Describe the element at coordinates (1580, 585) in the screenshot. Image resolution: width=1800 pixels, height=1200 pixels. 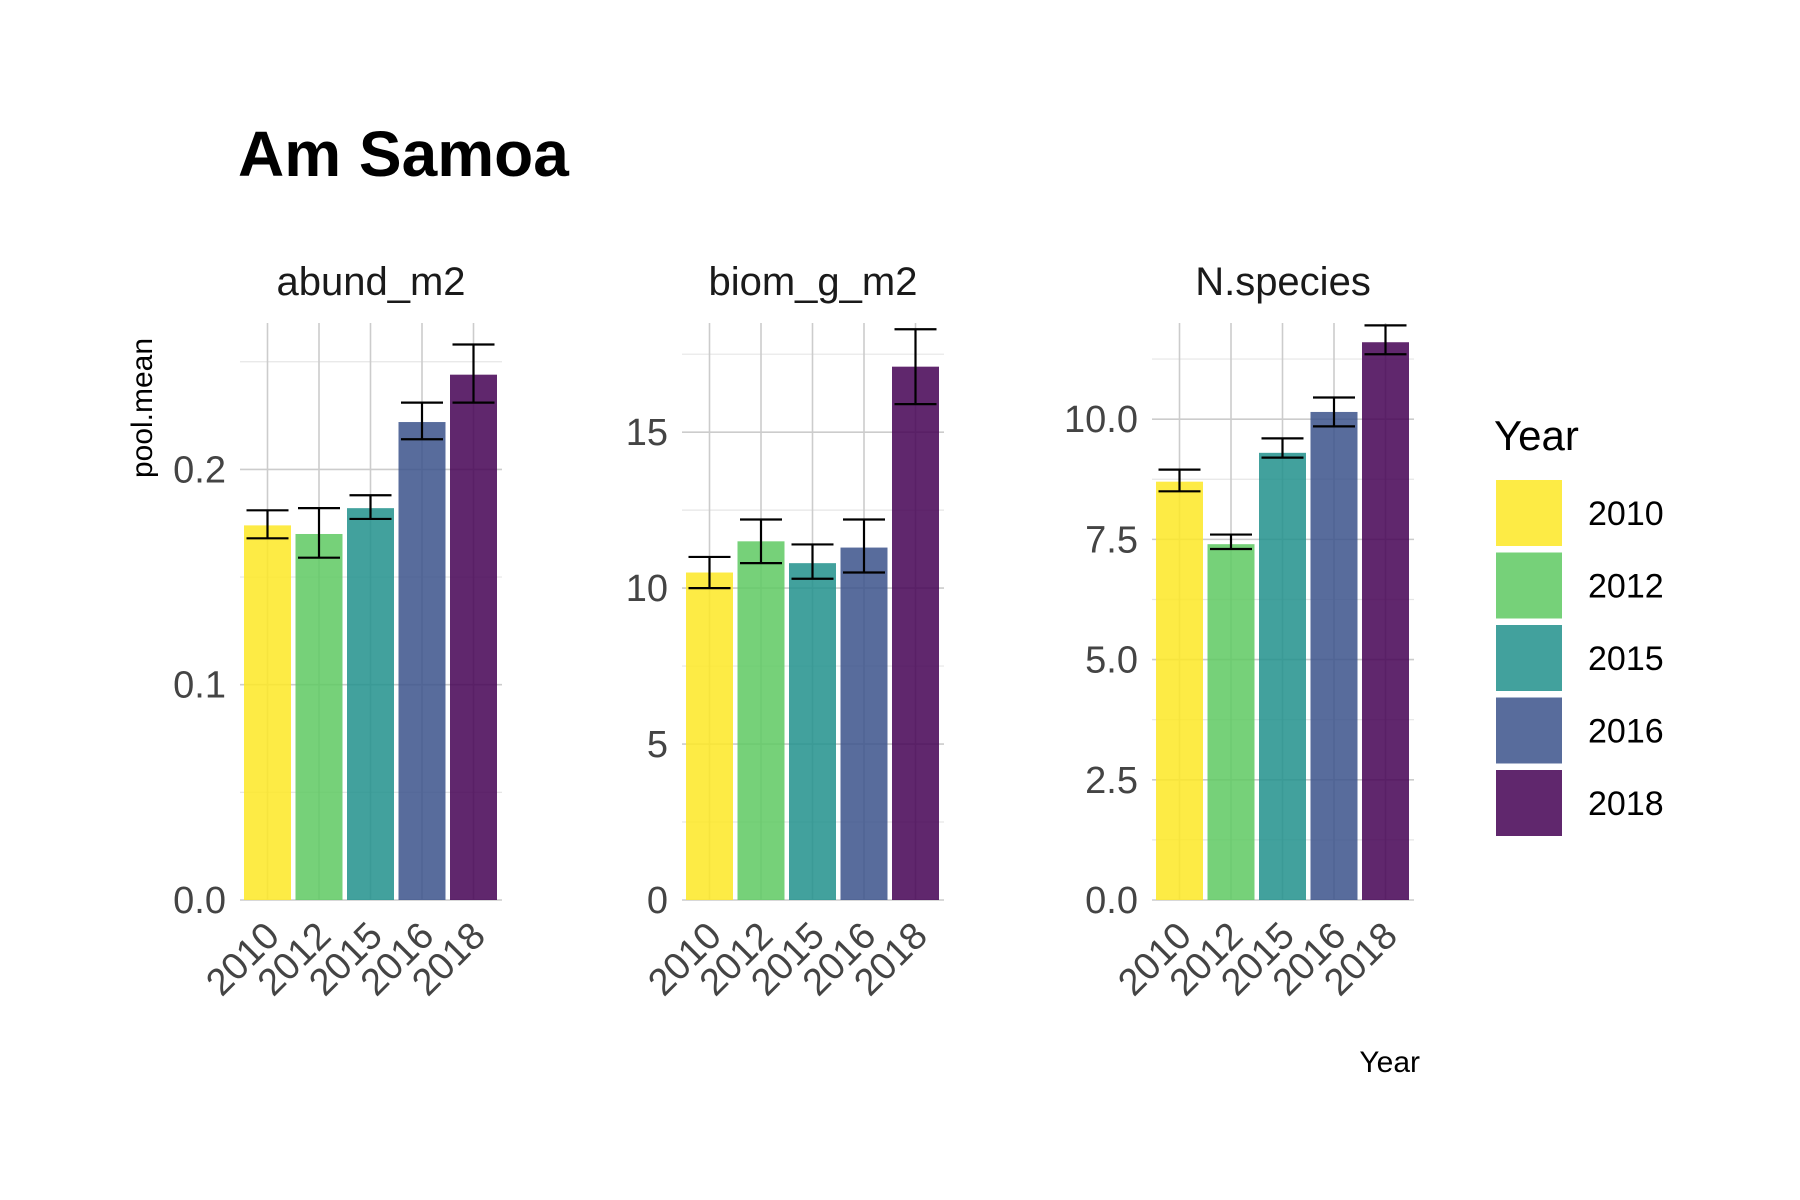
I see `legend-item-2012: 2012` at that location.